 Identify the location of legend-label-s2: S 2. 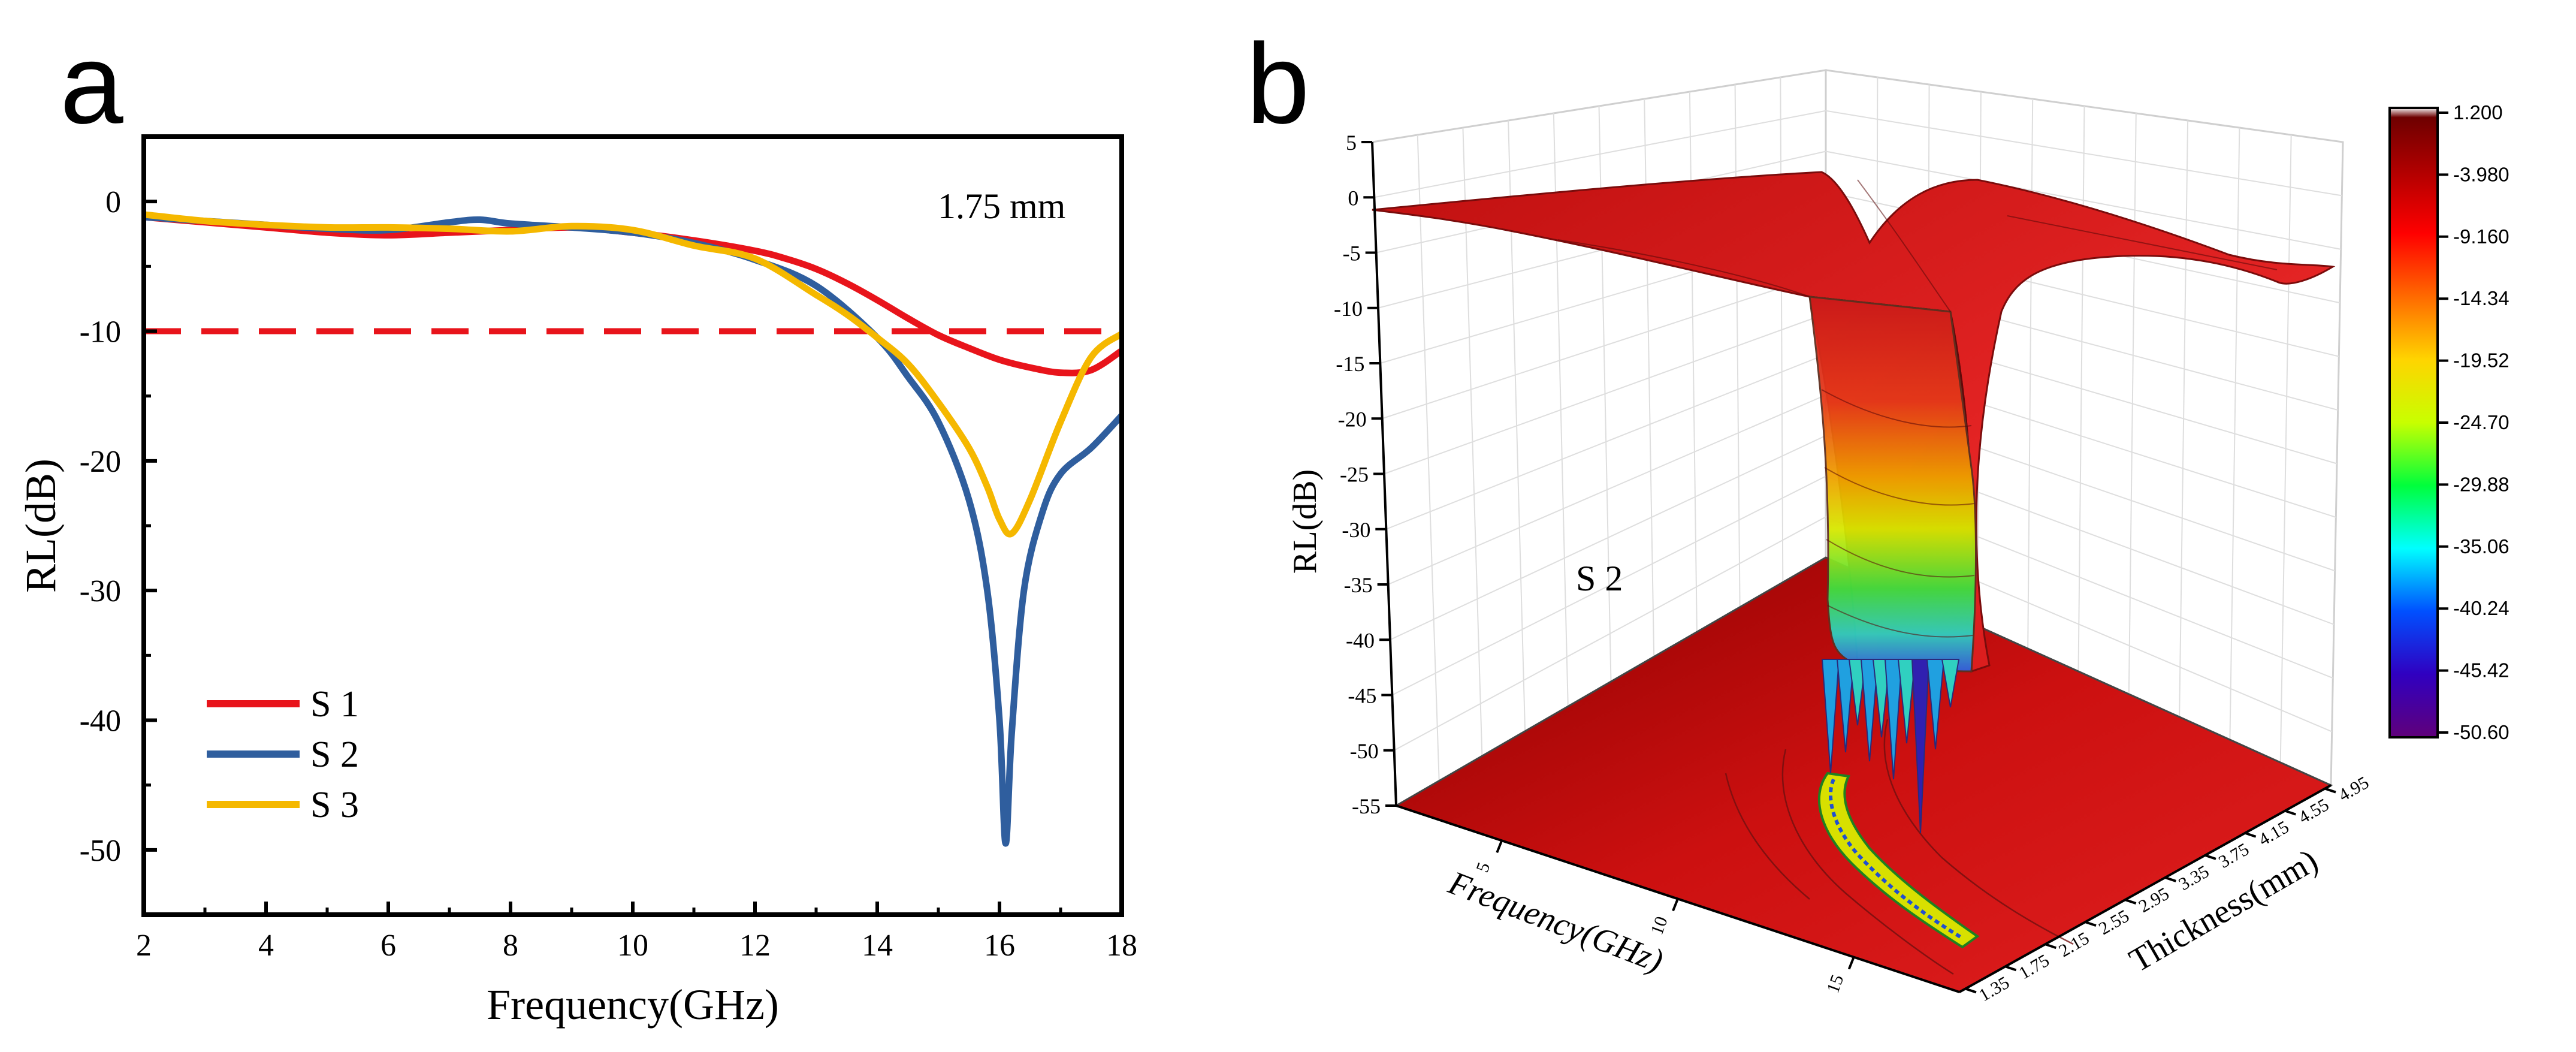
(335, 755).